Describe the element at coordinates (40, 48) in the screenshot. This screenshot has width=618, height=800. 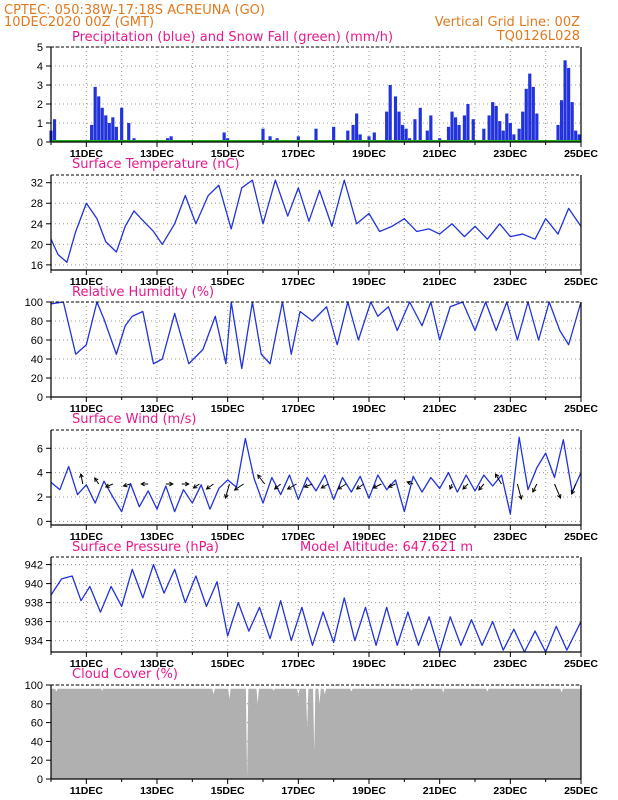
I see `y-tick-label: 5` at that location.